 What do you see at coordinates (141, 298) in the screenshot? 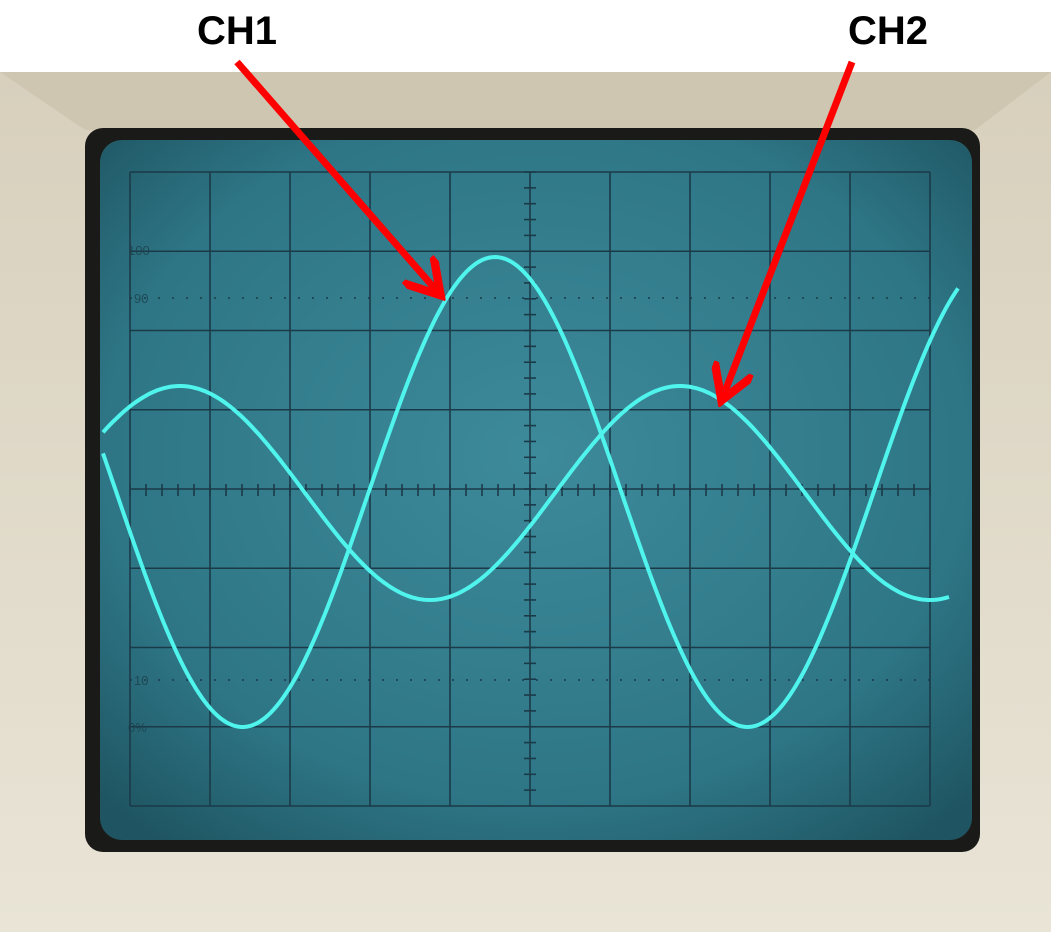
I see `graticule-label: 90` at bounding box center [141, 298].